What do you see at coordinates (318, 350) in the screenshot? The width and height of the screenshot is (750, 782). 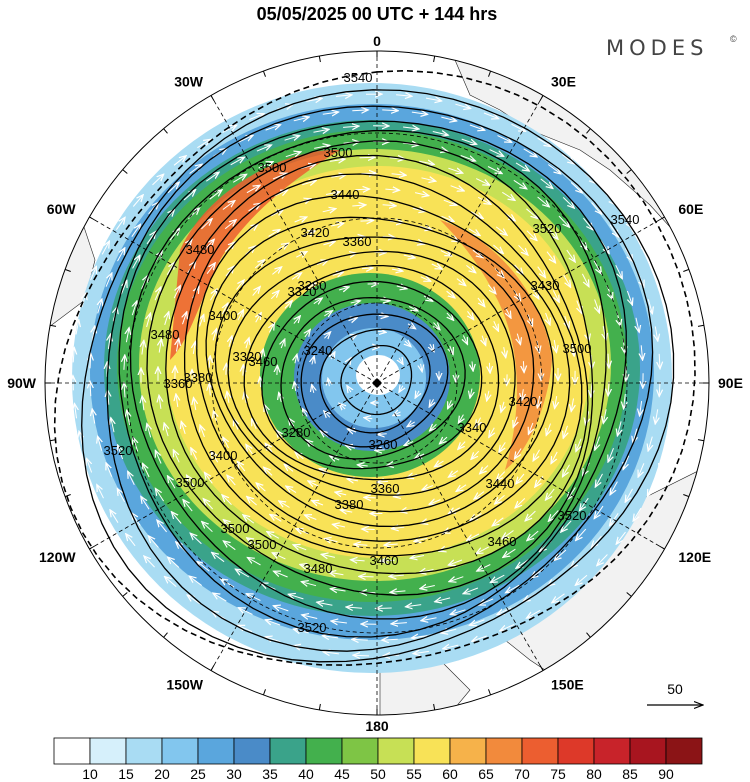 I see `contour-label: 3240` at bounding box center [318, 350].